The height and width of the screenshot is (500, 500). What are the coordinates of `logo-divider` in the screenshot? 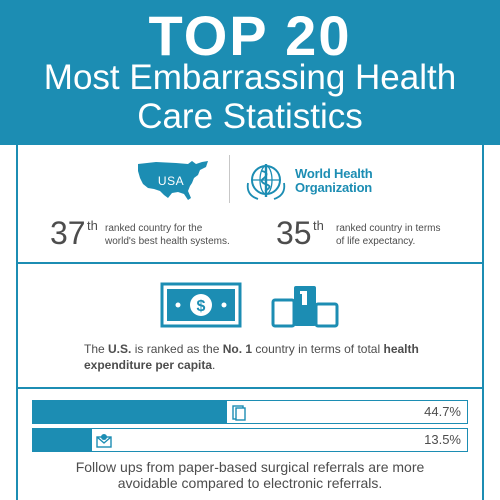 It's located at (229, 179).